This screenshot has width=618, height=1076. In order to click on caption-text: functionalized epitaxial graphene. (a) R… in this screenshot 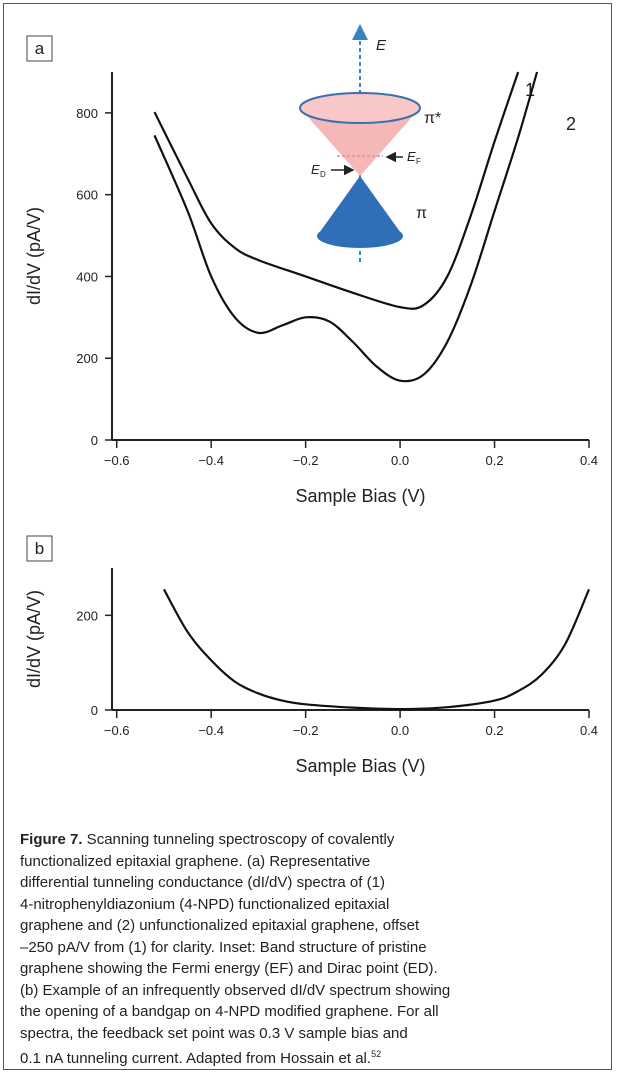, I will do `click(195, 861)`.